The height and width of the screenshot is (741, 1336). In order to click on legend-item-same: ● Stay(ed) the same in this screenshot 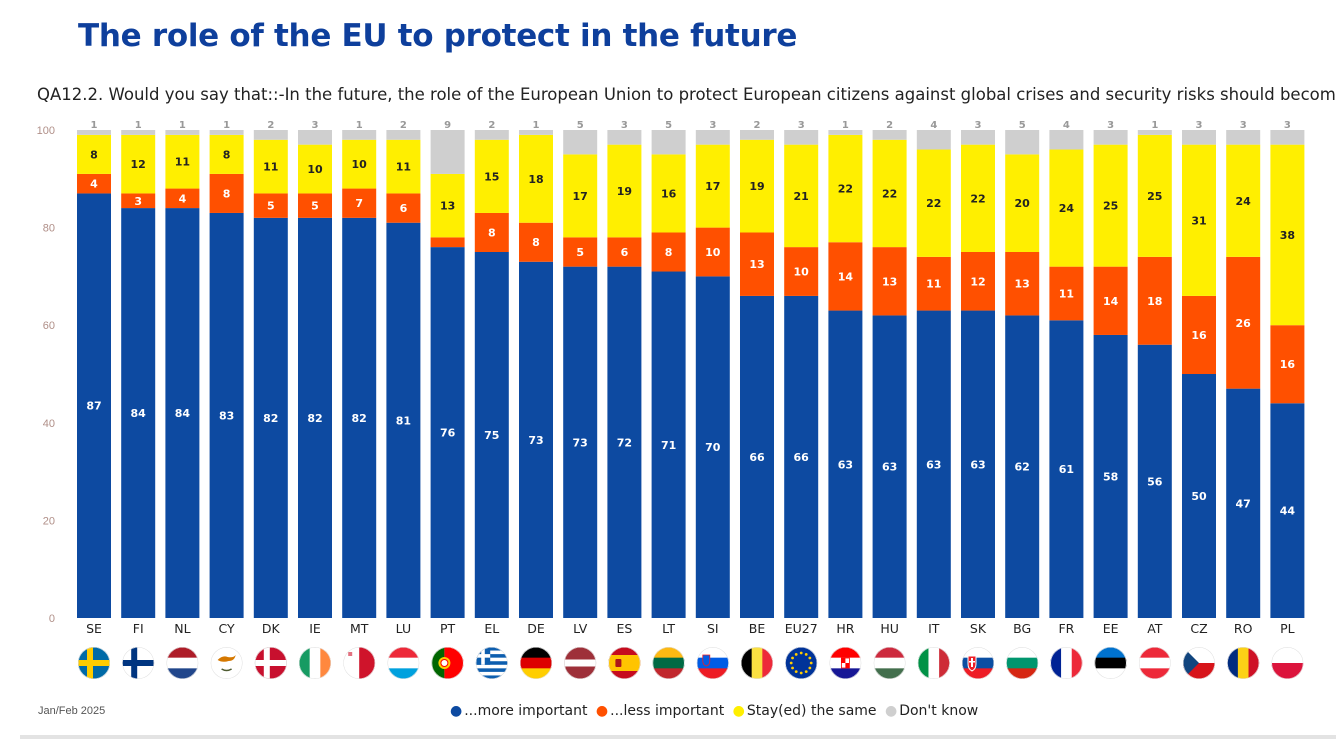, I will do `click(805, 711)`.